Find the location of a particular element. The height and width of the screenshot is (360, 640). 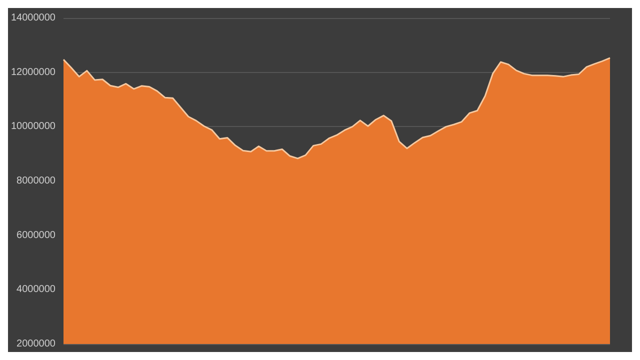

y-tick-label: 12000000 is located at coordinates (33, 72).